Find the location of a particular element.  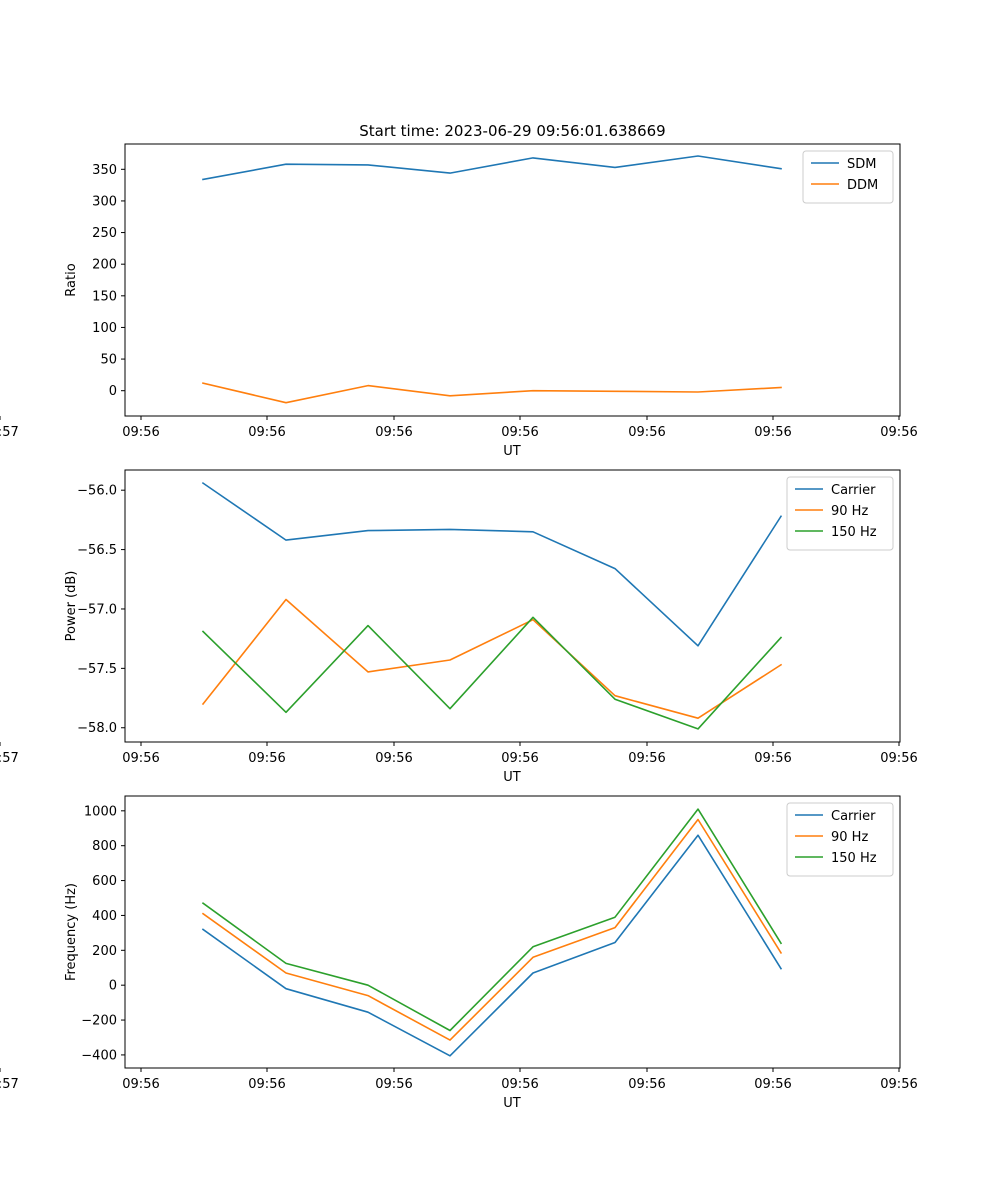

y-tick-label: 300 is located at coordinates (104, 201).